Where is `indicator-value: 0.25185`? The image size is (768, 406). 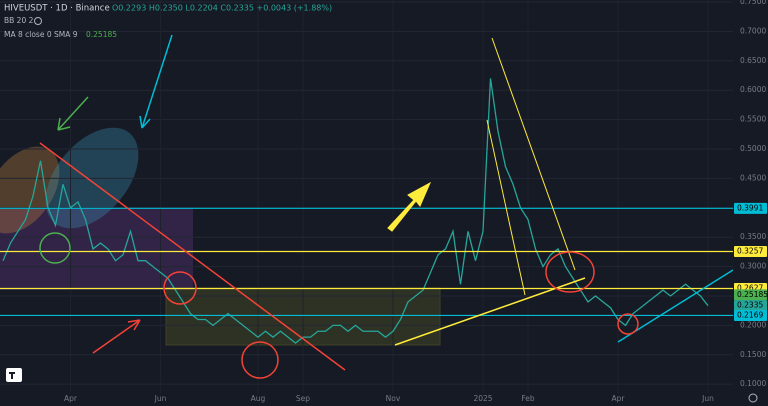
indicator-value: 0.25185 is located at coordinates (101, 34).